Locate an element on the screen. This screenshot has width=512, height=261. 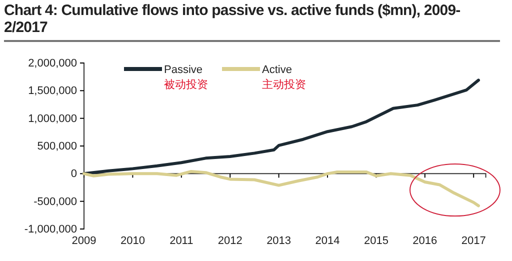
x-tick-label: 2009 is located at coordinates (84, 240).